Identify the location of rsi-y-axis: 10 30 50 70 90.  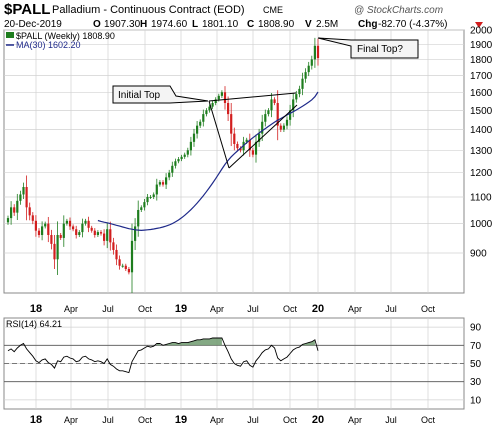
(476, 365).